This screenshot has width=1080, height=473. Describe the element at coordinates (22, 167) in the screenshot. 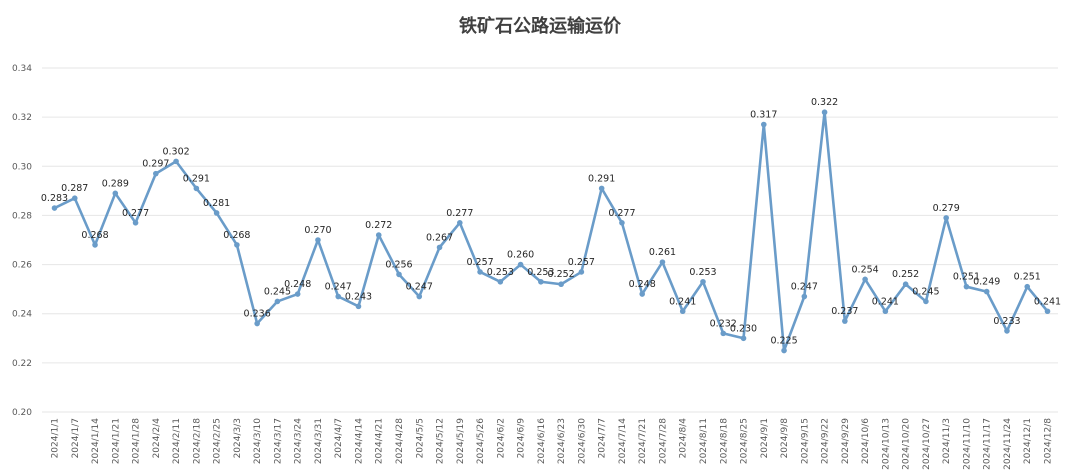

I see `y-tick-label: 0.30` at that location.